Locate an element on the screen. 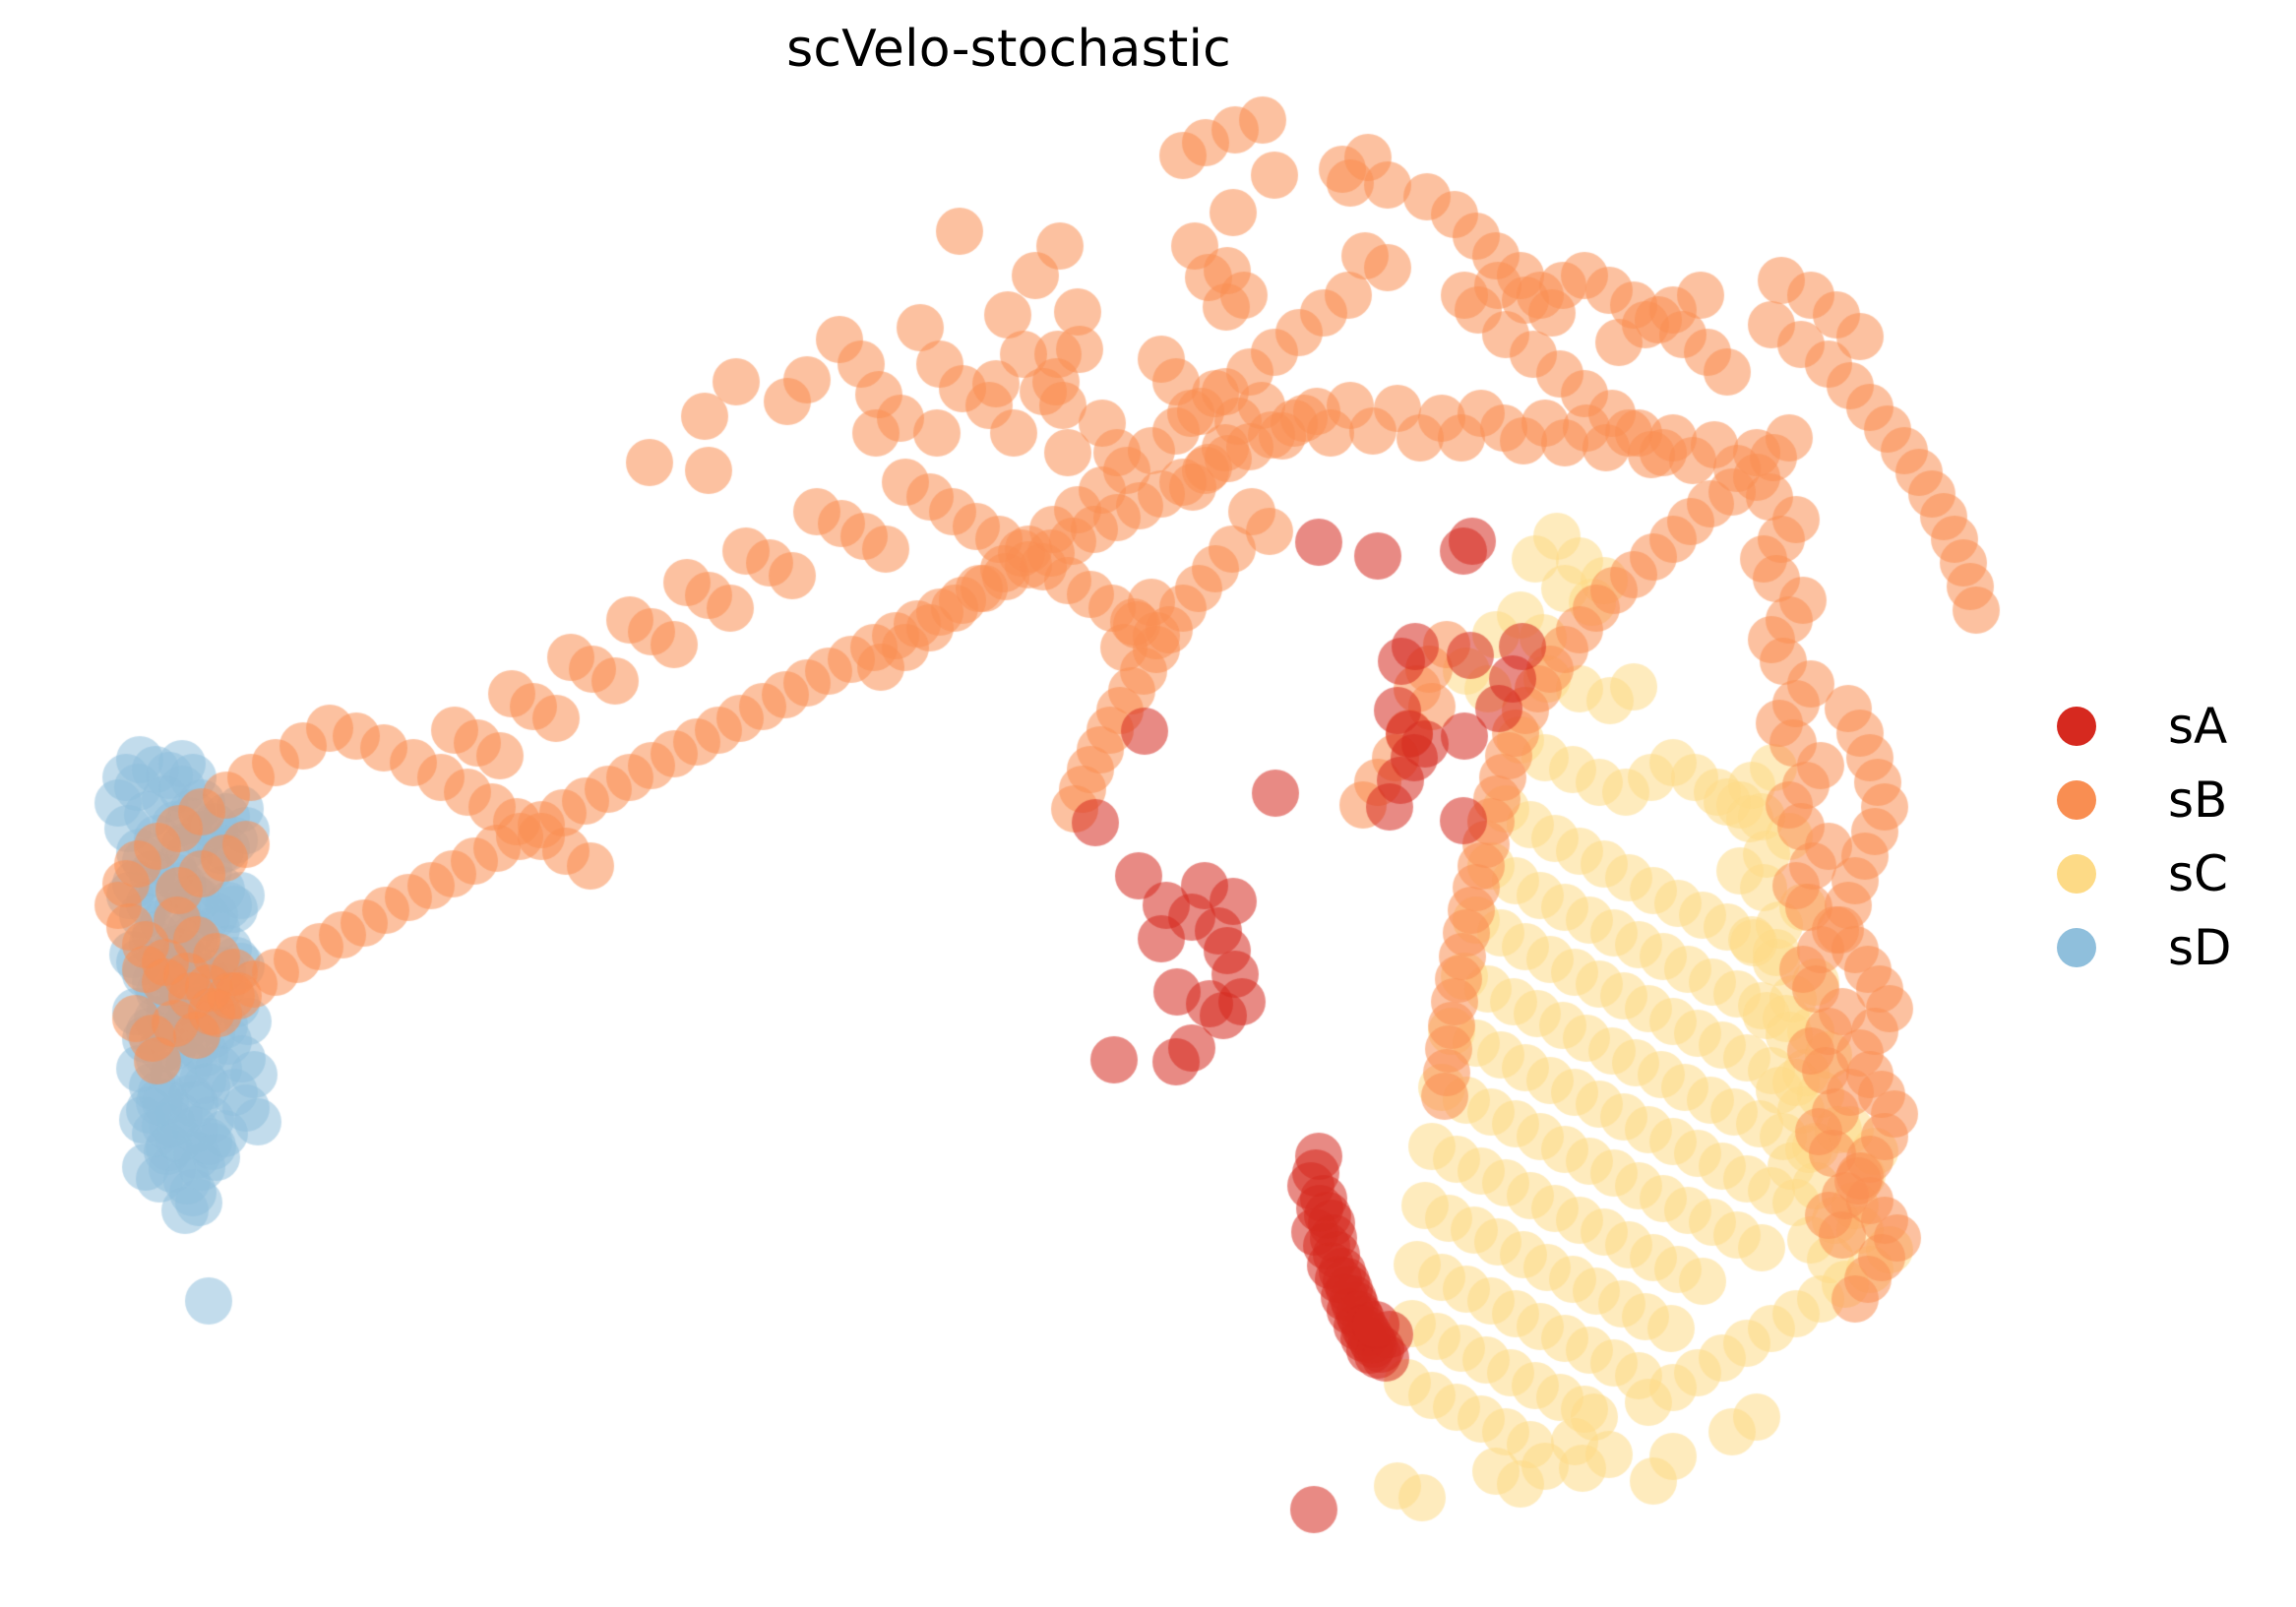 This screenshot has height=1607, width=2296. legend-item-sd: sD is located at coordinates (2170, 947).